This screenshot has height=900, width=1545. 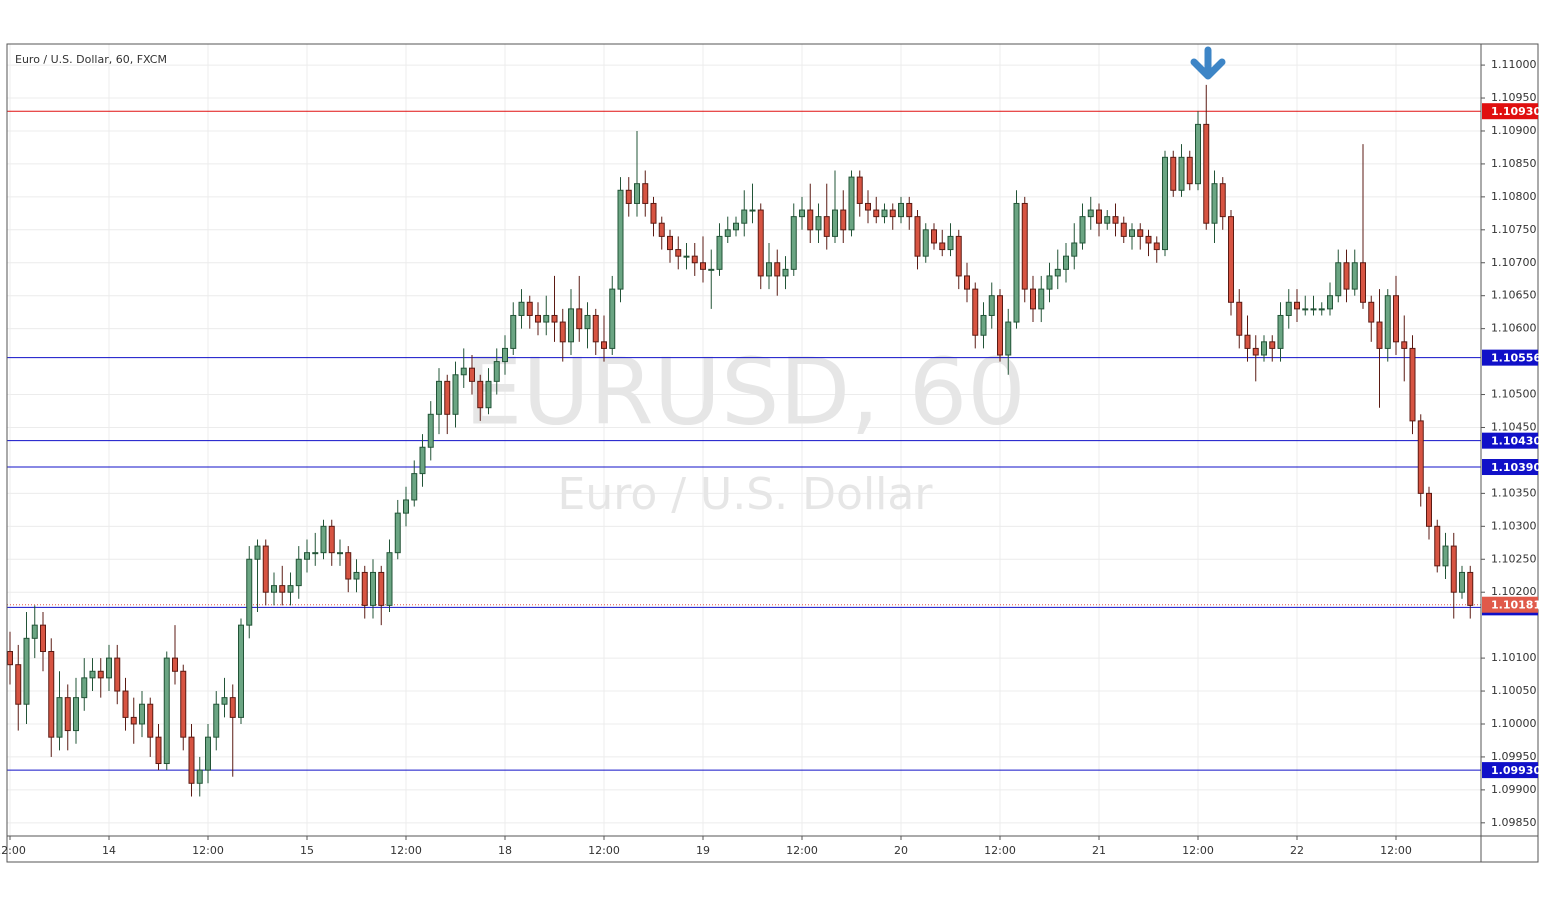 What do you see at coordinates (745, 391) in the screenshot?
I see `watermark: EURUSD, 60` at bounding box center [745, 391].